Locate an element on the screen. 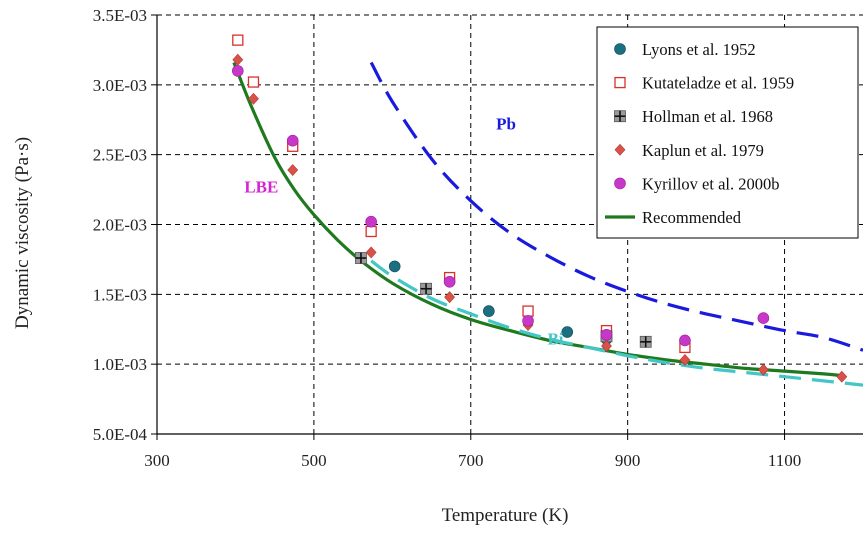 Image resolution: width=863 pixels, height=534 pixels. x-tick-label: 500 is located at coordinates (314, 460).